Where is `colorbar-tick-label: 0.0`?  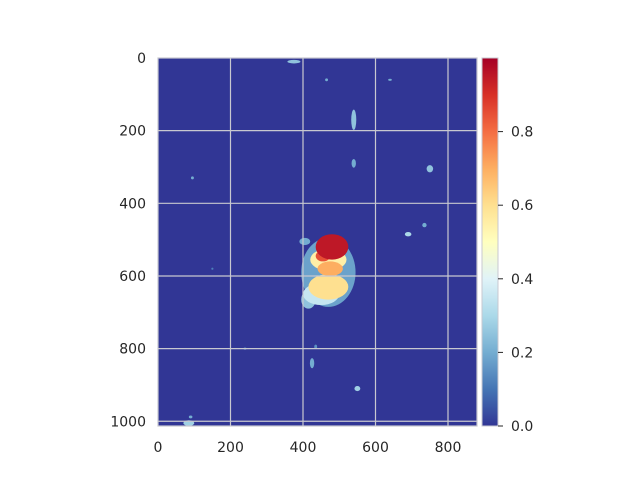
colorbar-tick-label: 0.0 is located at coordinates (522, 427).